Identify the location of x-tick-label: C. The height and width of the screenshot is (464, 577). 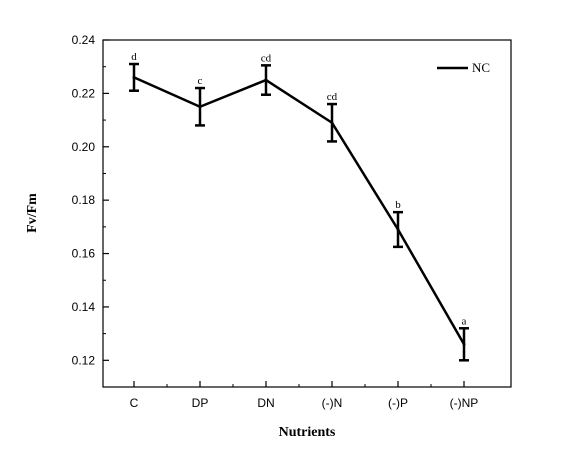
(134, 403).